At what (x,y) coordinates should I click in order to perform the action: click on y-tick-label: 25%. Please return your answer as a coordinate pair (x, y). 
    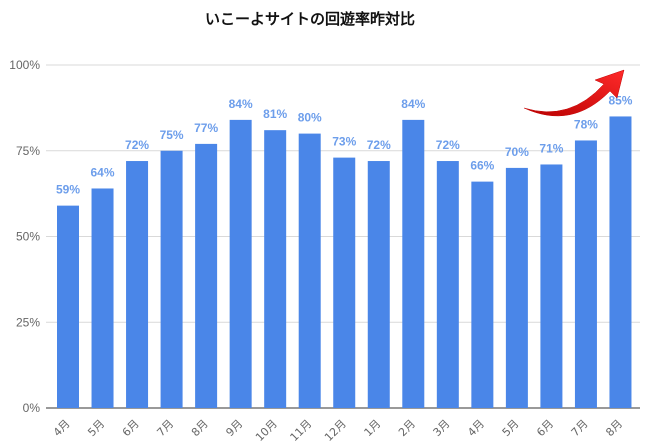
    Looking at the image, I should click on (28, 322).